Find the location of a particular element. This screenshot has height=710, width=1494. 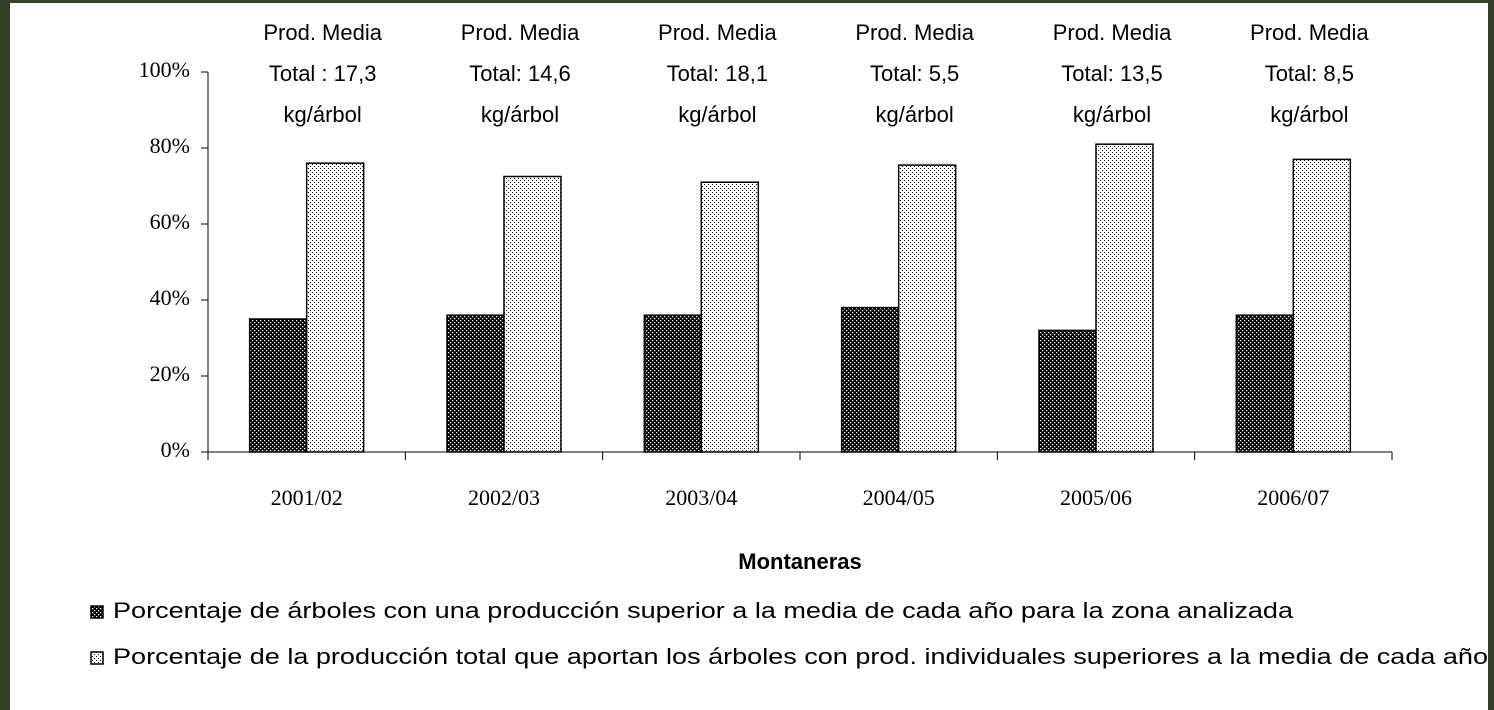

x-axis-title: Montaneras is located at coordinates (799, 561).